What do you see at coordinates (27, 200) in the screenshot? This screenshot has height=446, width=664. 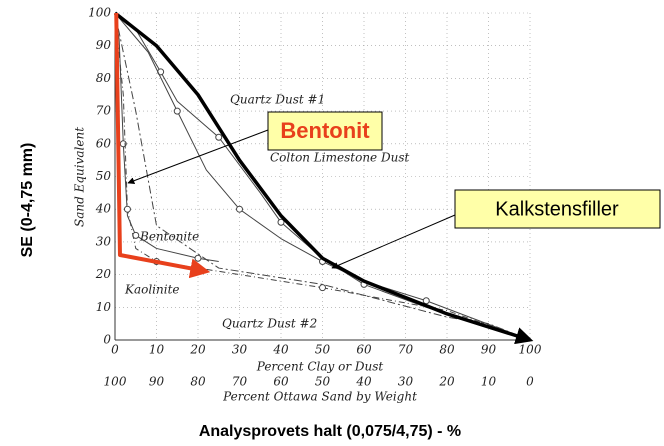 I see `outer-y-label: SE (0-4,75 mm)` at bounding box center [27, 200].